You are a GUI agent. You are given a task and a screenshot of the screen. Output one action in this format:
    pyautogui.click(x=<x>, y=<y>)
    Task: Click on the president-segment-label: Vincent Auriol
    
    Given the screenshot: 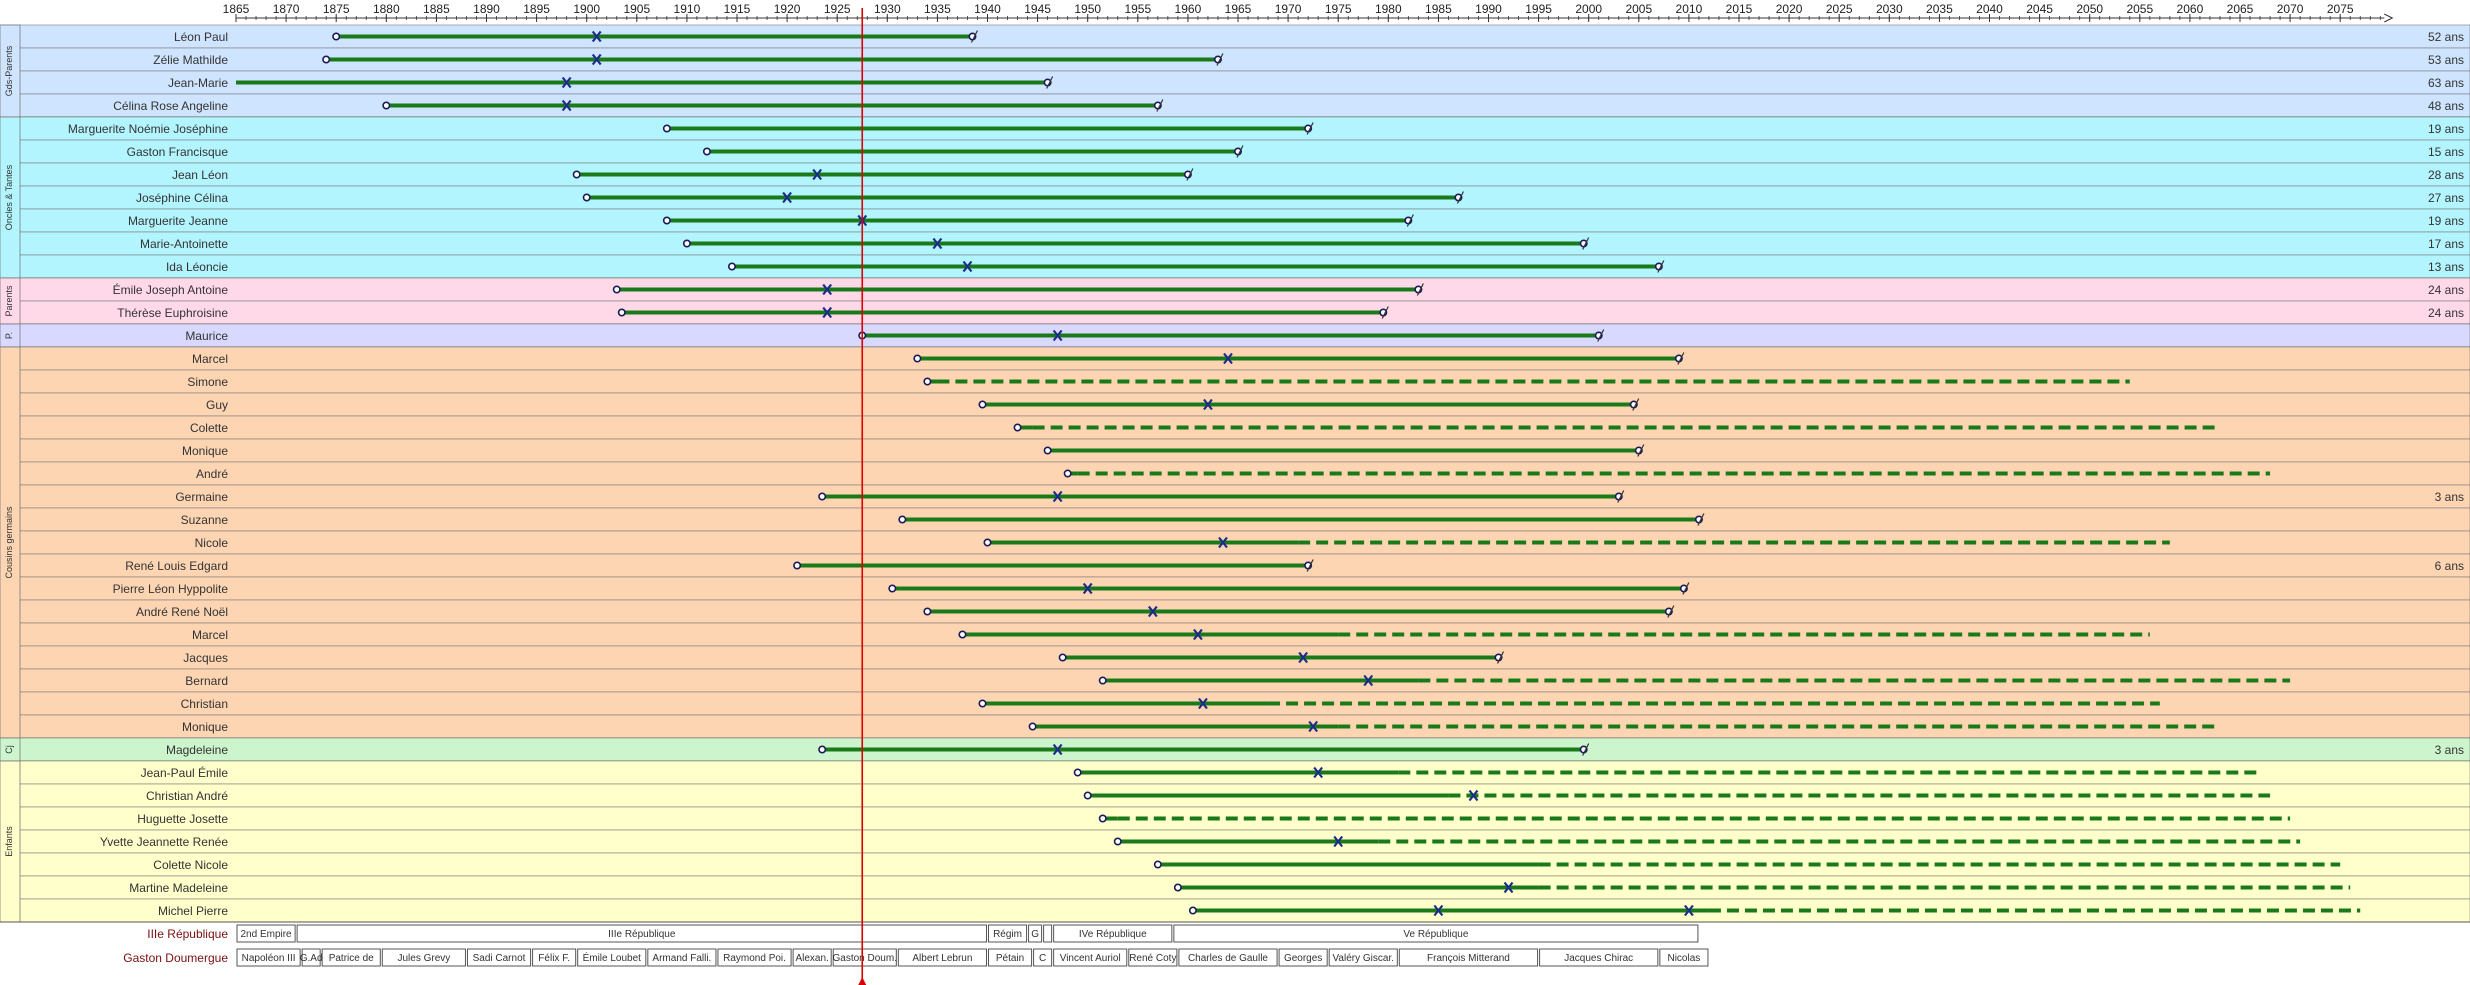 What is the action you would take?
    pyautogui.click(x=1090, y=958)
    